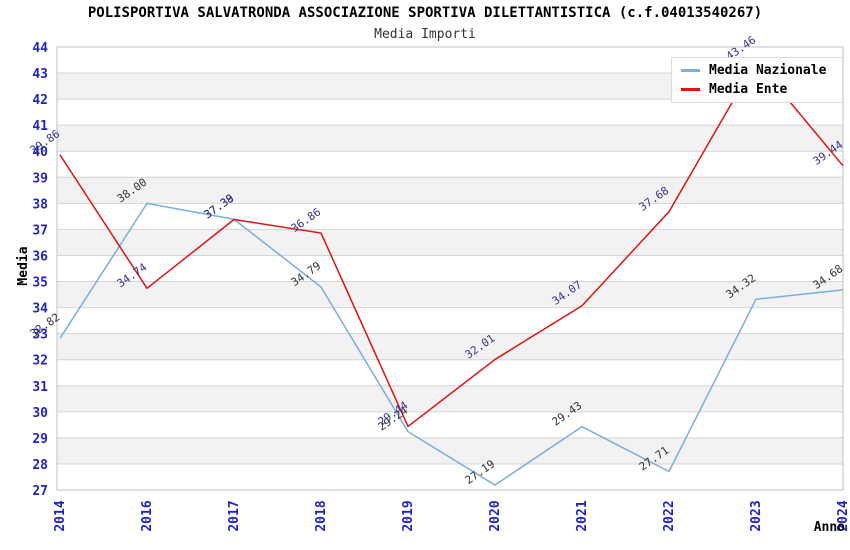 The image size is (850, 550). I want to click on legend-item-media-nazionale: Media Nazionale, so click(761, 70).